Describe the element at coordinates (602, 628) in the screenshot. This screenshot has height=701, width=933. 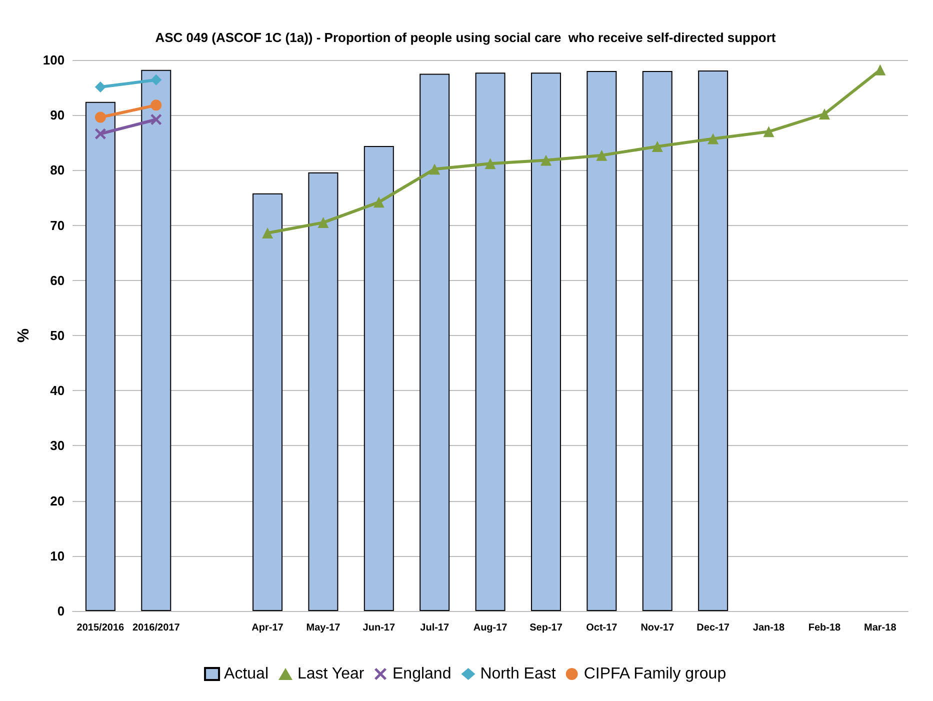
I see `x-tick-label: Oct-17` at that location.